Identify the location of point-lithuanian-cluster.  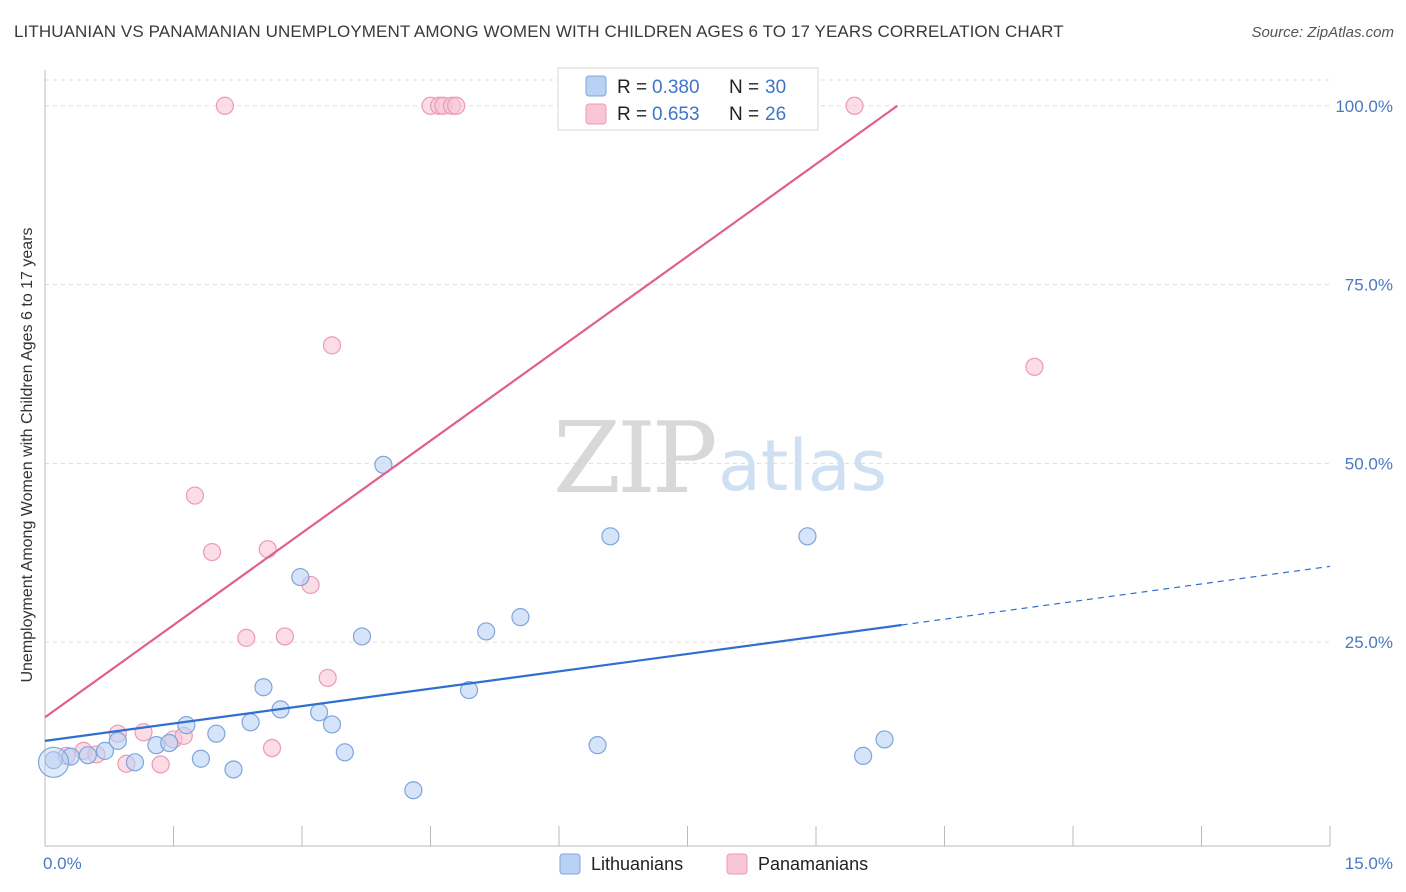
(53, 762).